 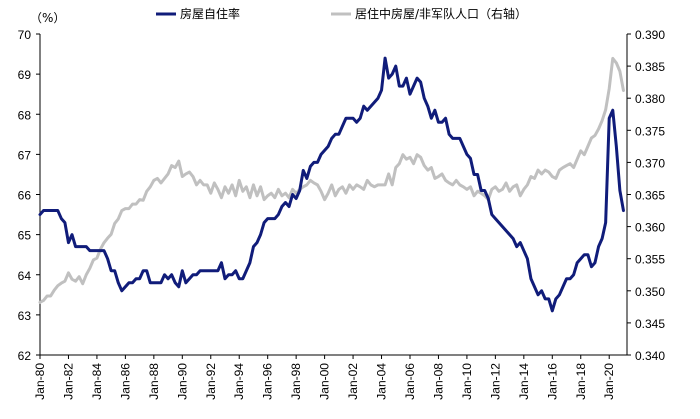 What do you see at coordinates (325, 381) in the screenshot?
I see `x-tick-label: Jan-00` at bounding box center [325, 381].